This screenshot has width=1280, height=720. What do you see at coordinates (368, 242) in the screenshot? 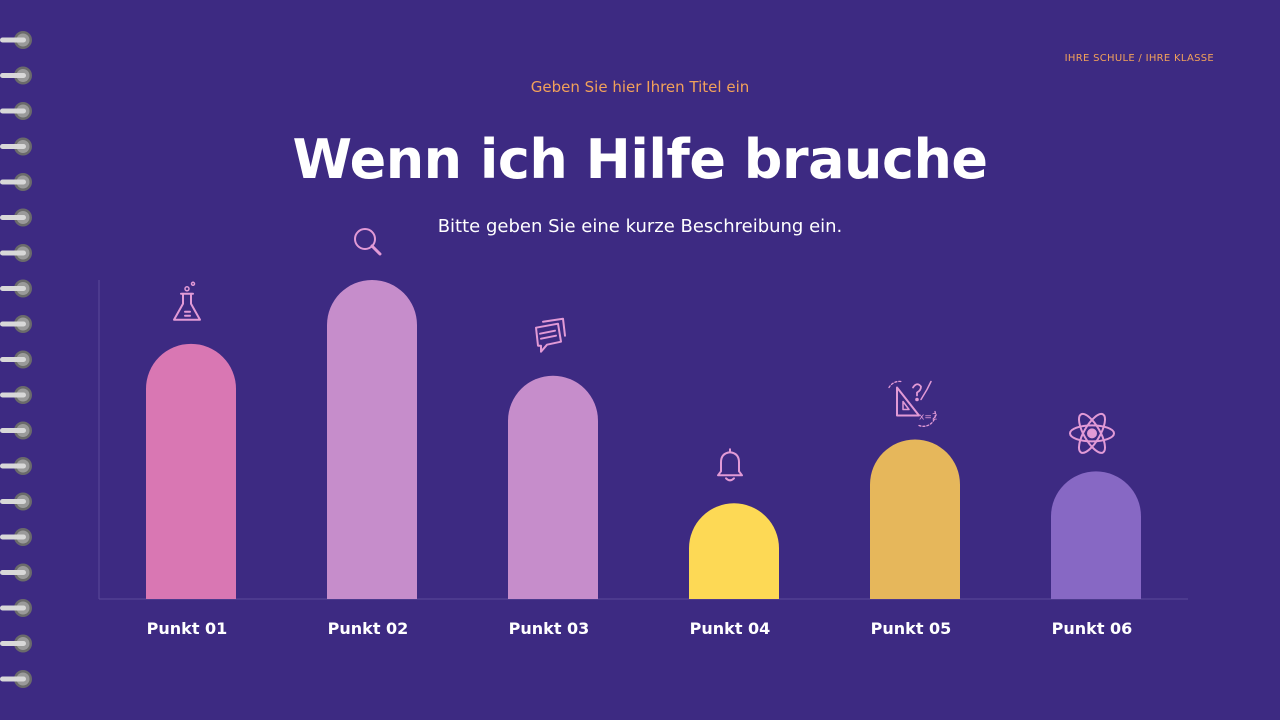
I see `magnifier-icon` at bounding box center [368, 242].